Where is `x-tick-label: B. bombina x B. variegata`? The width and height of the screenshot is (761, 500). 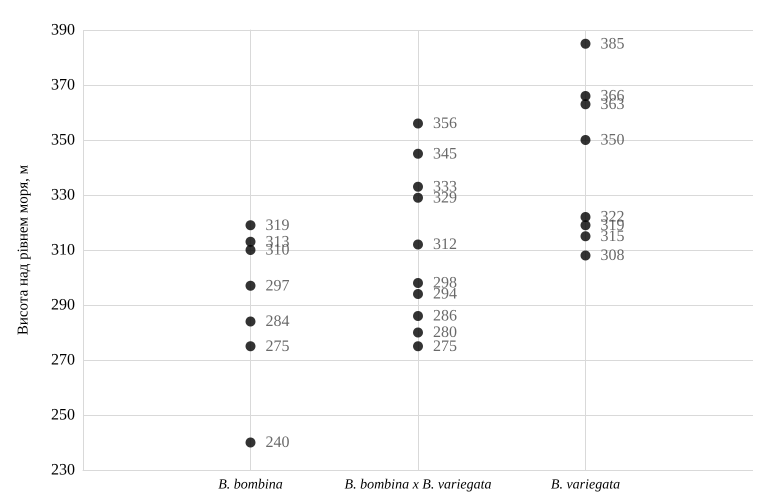
x-tick-label: B. bombina x B. variegata is located at coordinates (418, 485).